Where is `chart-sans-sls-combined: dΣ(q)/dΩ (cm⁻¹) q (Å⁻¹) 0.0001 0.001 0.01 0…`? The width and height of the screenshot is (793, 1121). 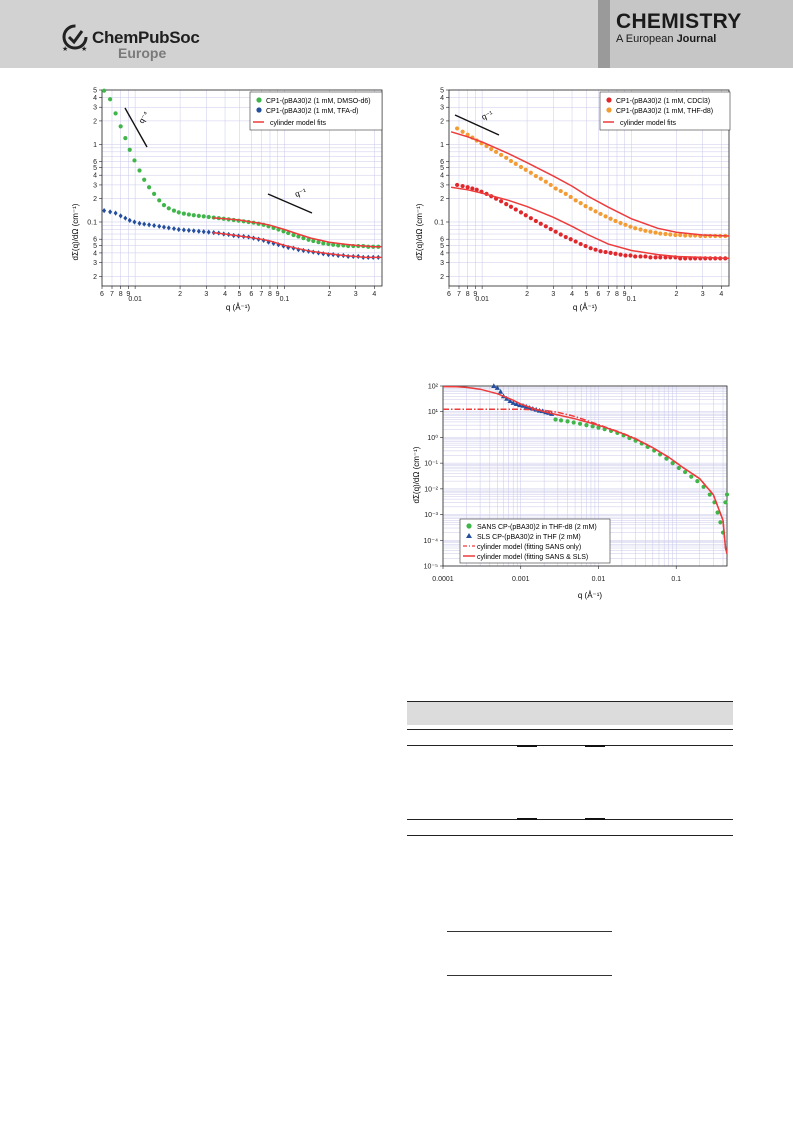 chart-sans-sls-combined: dΣ(q)/dΩ (cm⁻¹) q (Å⁻¹) 0.0001 0.001 0.01 0… is located at coordinates (571, 491).